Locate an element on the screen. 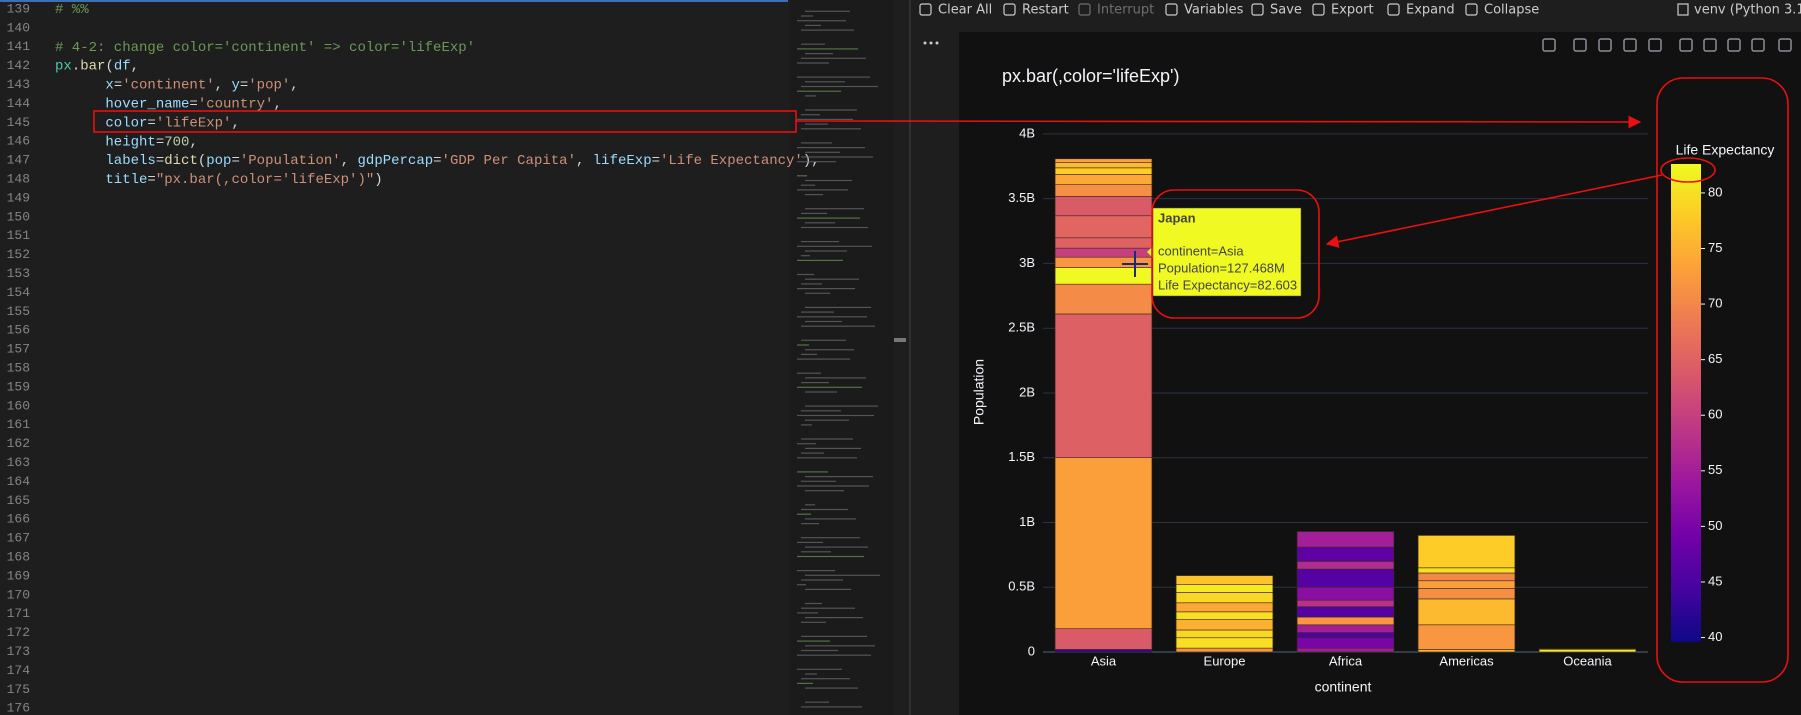 The image size is (1801, 715). line-number: 147 is located at coordinates (18, 160).